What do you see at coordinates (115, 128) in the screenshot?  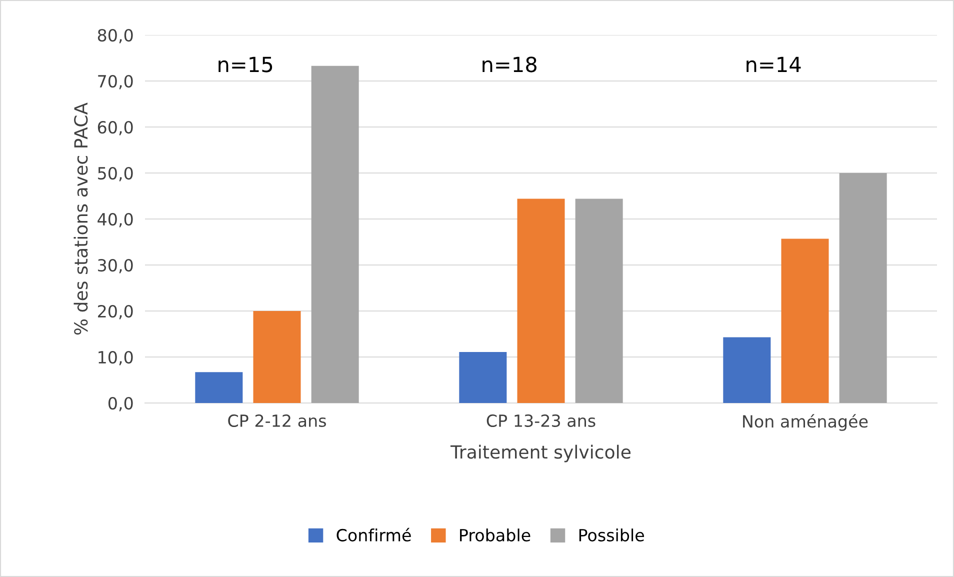 I see `y-tick-label: 60,0` at bounding box center [115, 128].